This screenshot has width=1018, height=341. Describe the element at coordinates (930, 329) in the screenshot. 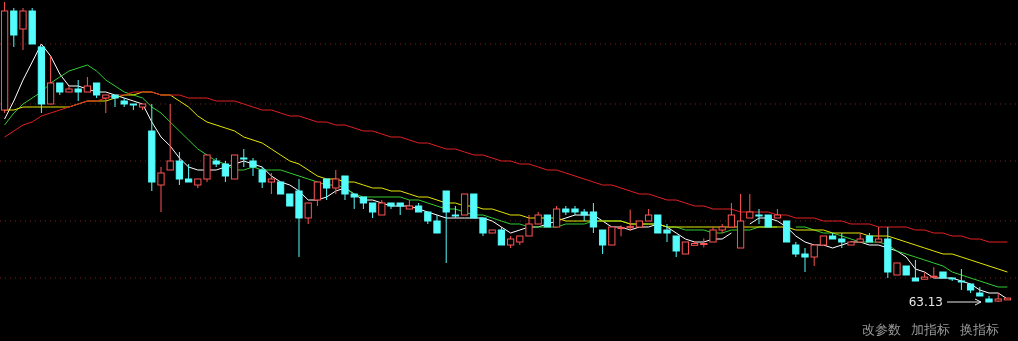

I see `text: 加指标` at that location.